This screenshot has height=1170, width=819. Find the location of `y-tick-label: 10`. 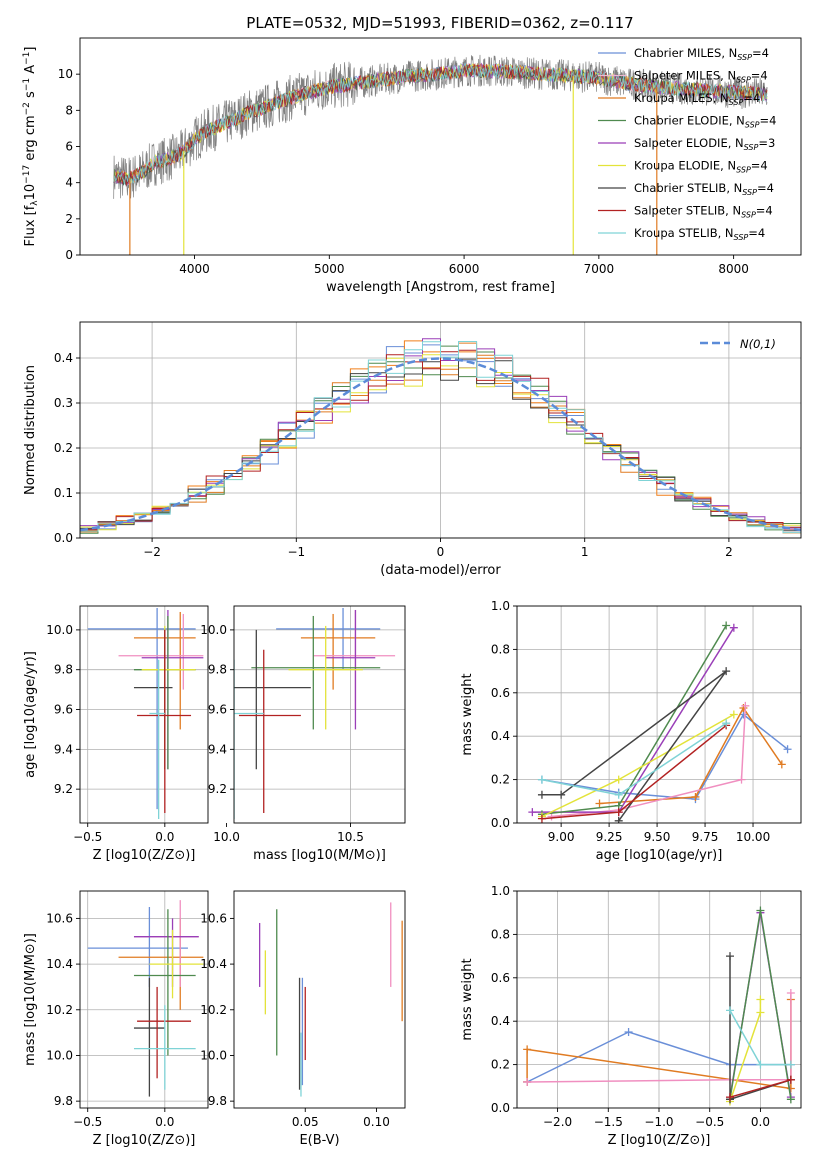

y-tick-label: 10 is located at coordinates (65, 74).